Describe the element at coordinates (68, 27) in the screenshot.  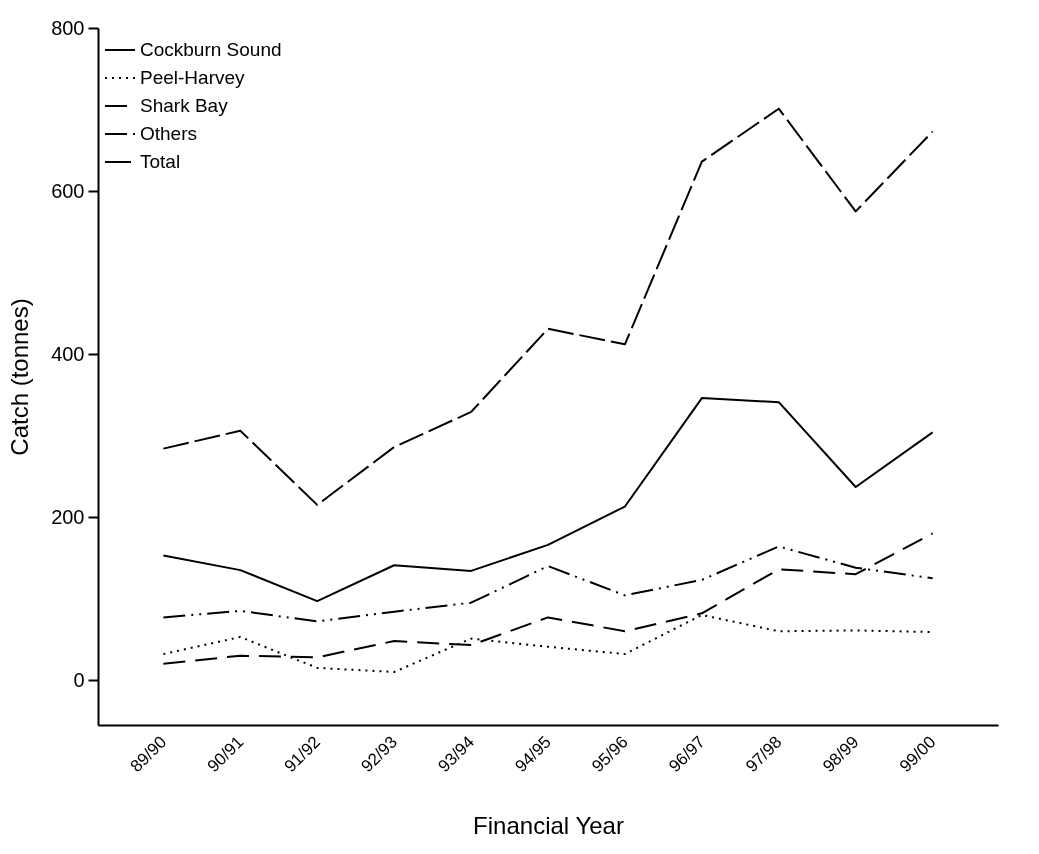
I see `y-tick-label: 800` at that location.